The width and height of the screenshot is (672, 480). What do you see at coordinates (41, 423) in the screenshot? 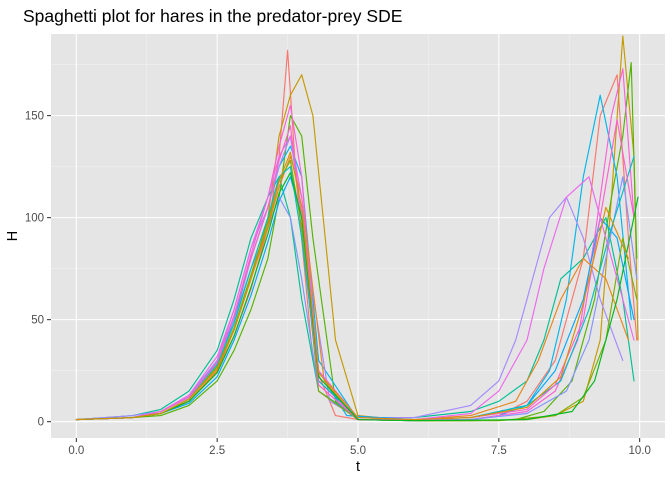
I see `y-tick-label: 0` at bounding box center [41, 423].